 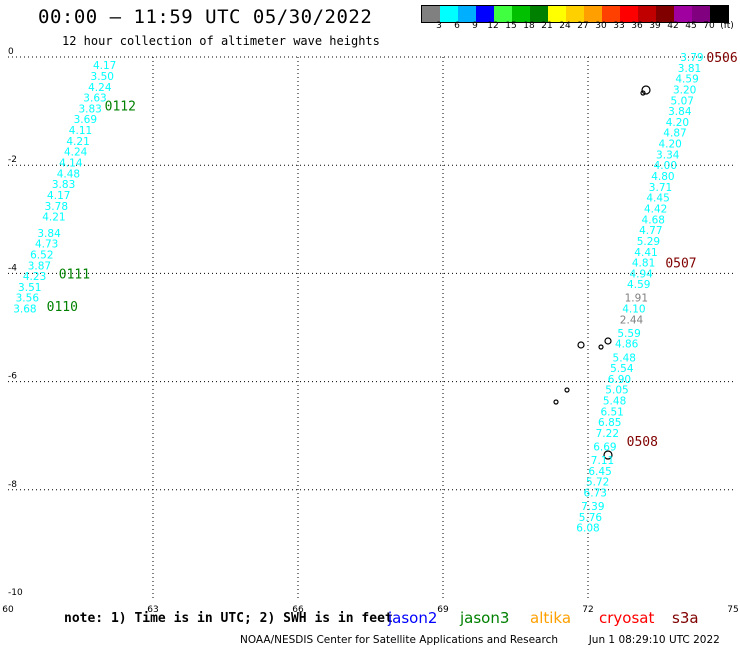 I want to click on wave-height-value: 4.14, so click(x=71, y=163).